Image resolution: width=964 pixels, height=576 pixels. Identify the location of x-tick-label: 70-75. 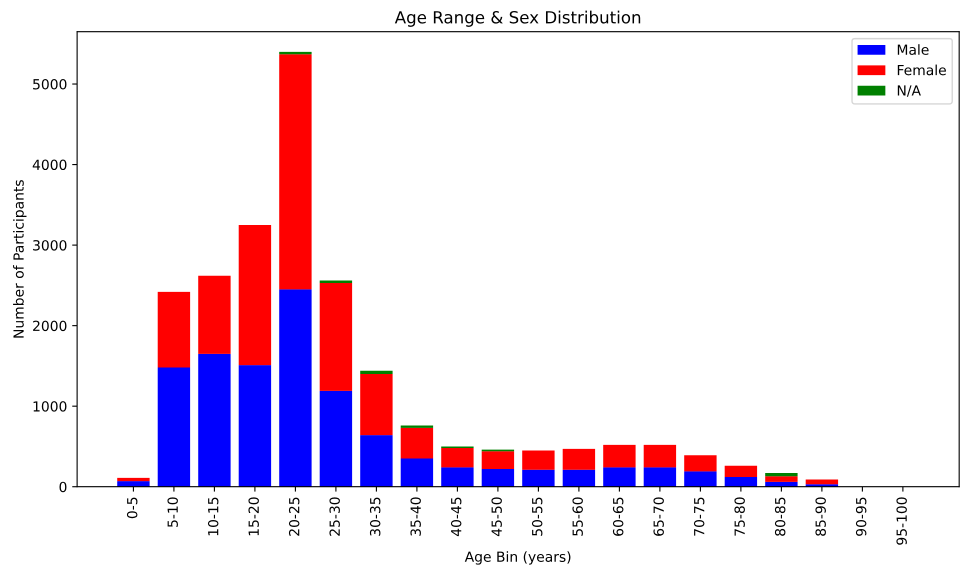
(699, 517).